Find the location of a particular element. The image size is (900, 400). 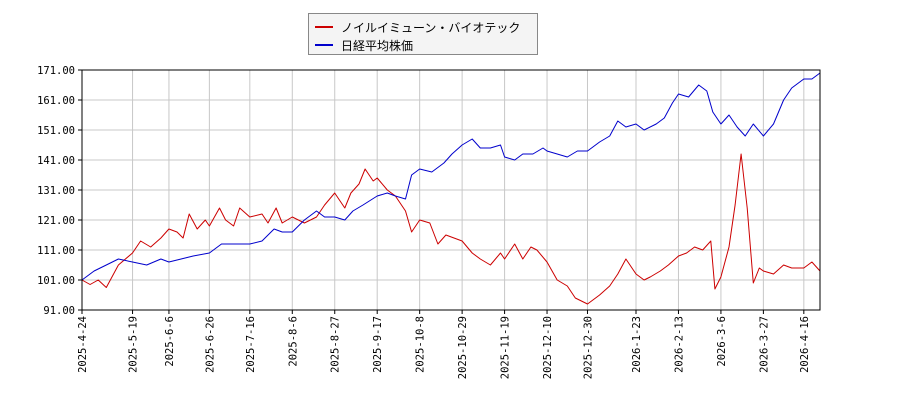

x-tick-label: 2026-1-23 is located at coordinates (637, 344).